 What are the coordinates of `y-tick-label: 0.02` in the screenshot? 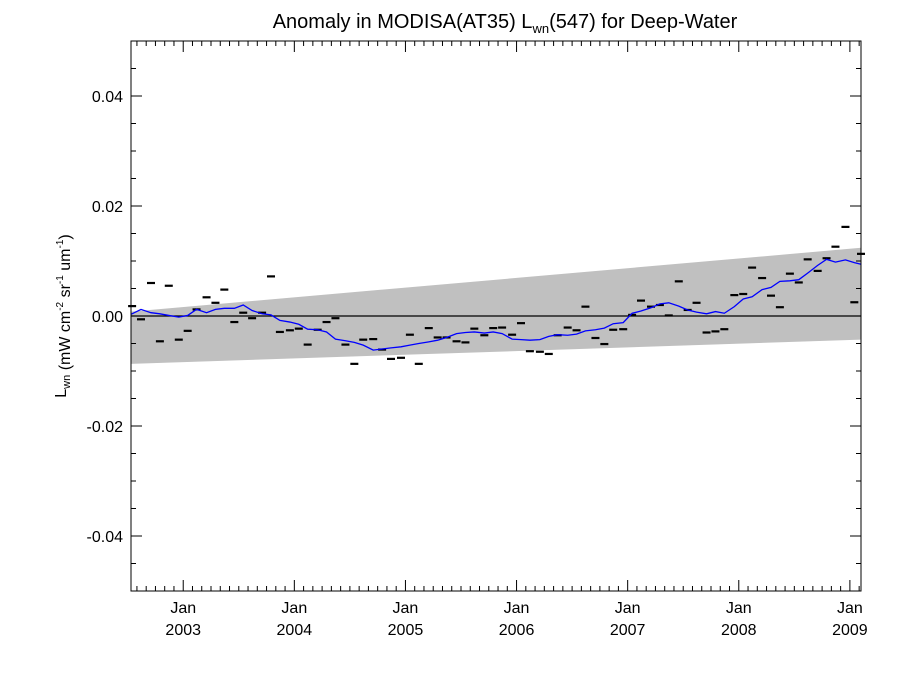 It's located at (107, 207).